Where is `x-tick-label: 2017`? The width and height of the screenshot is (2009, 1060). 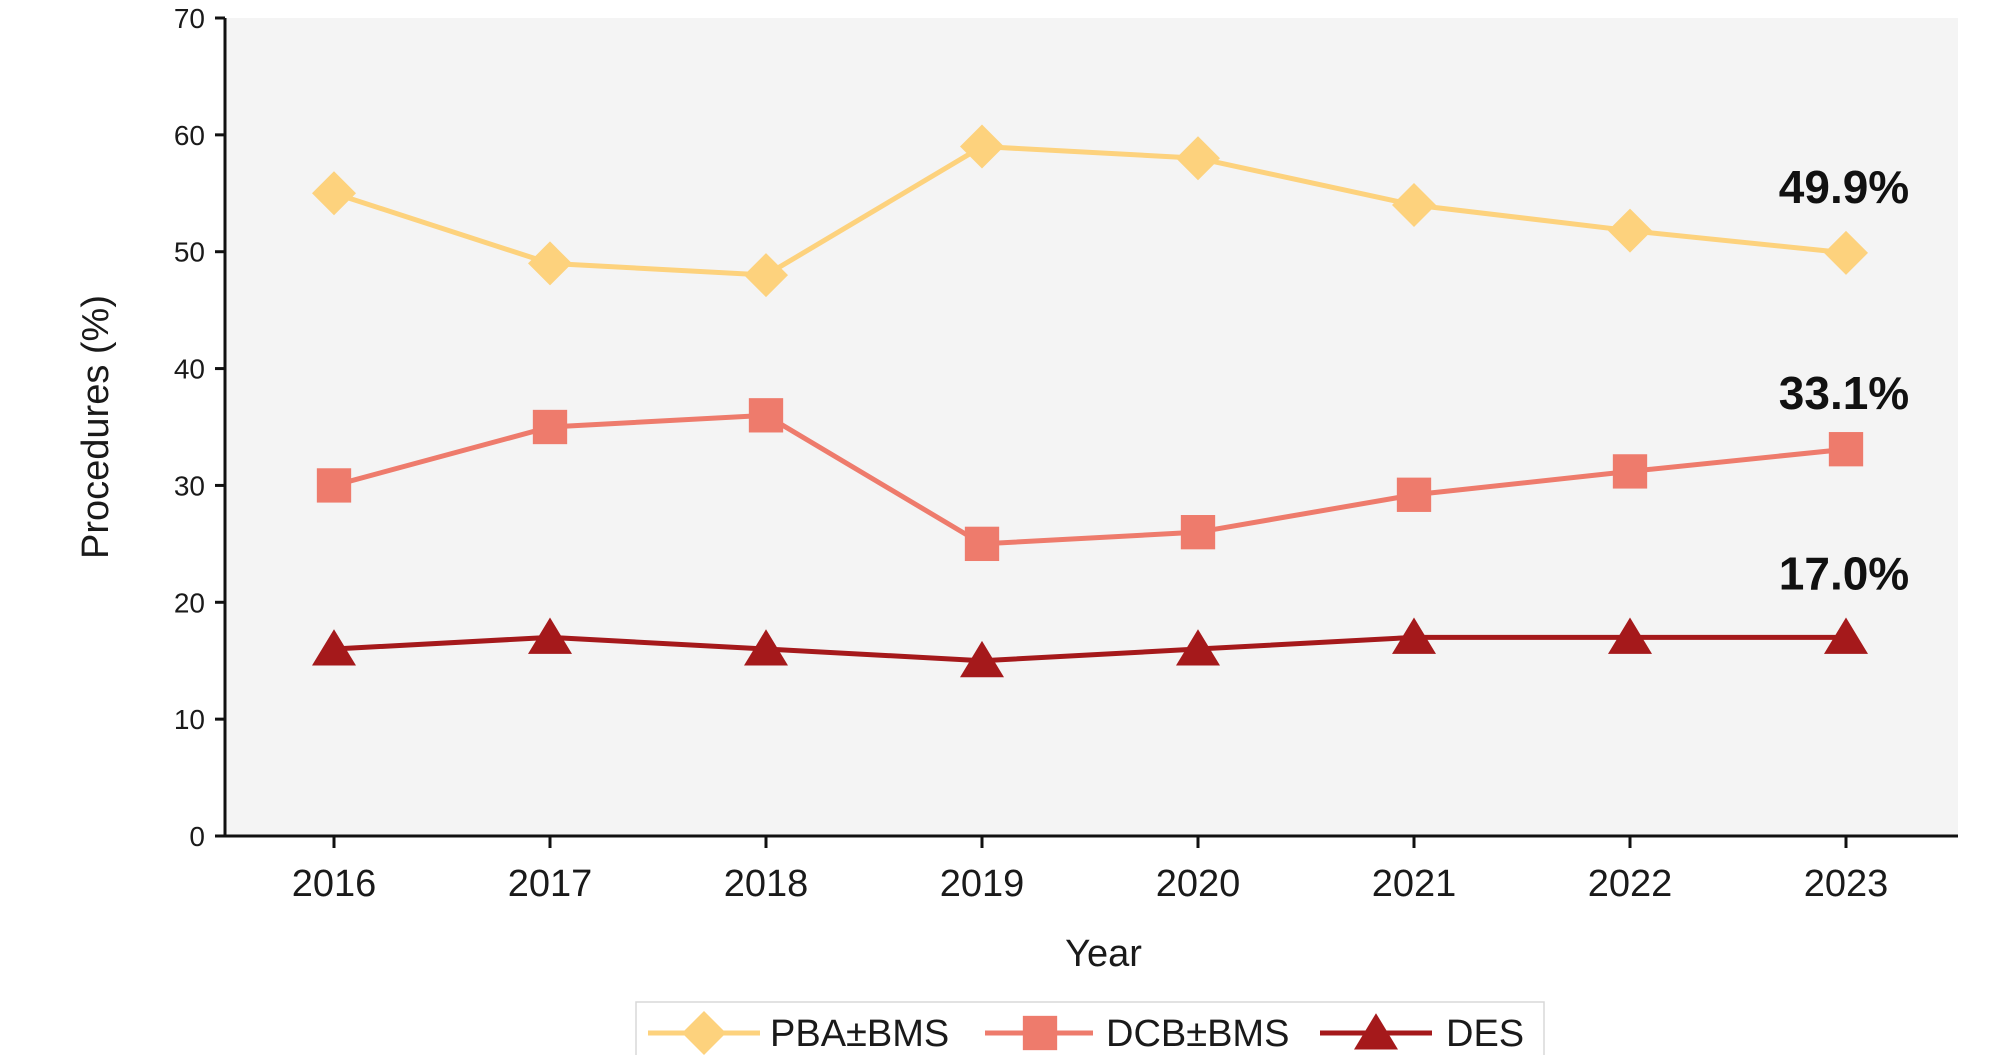 x-tick-label: 2017 is located at coordinates (550, 884).